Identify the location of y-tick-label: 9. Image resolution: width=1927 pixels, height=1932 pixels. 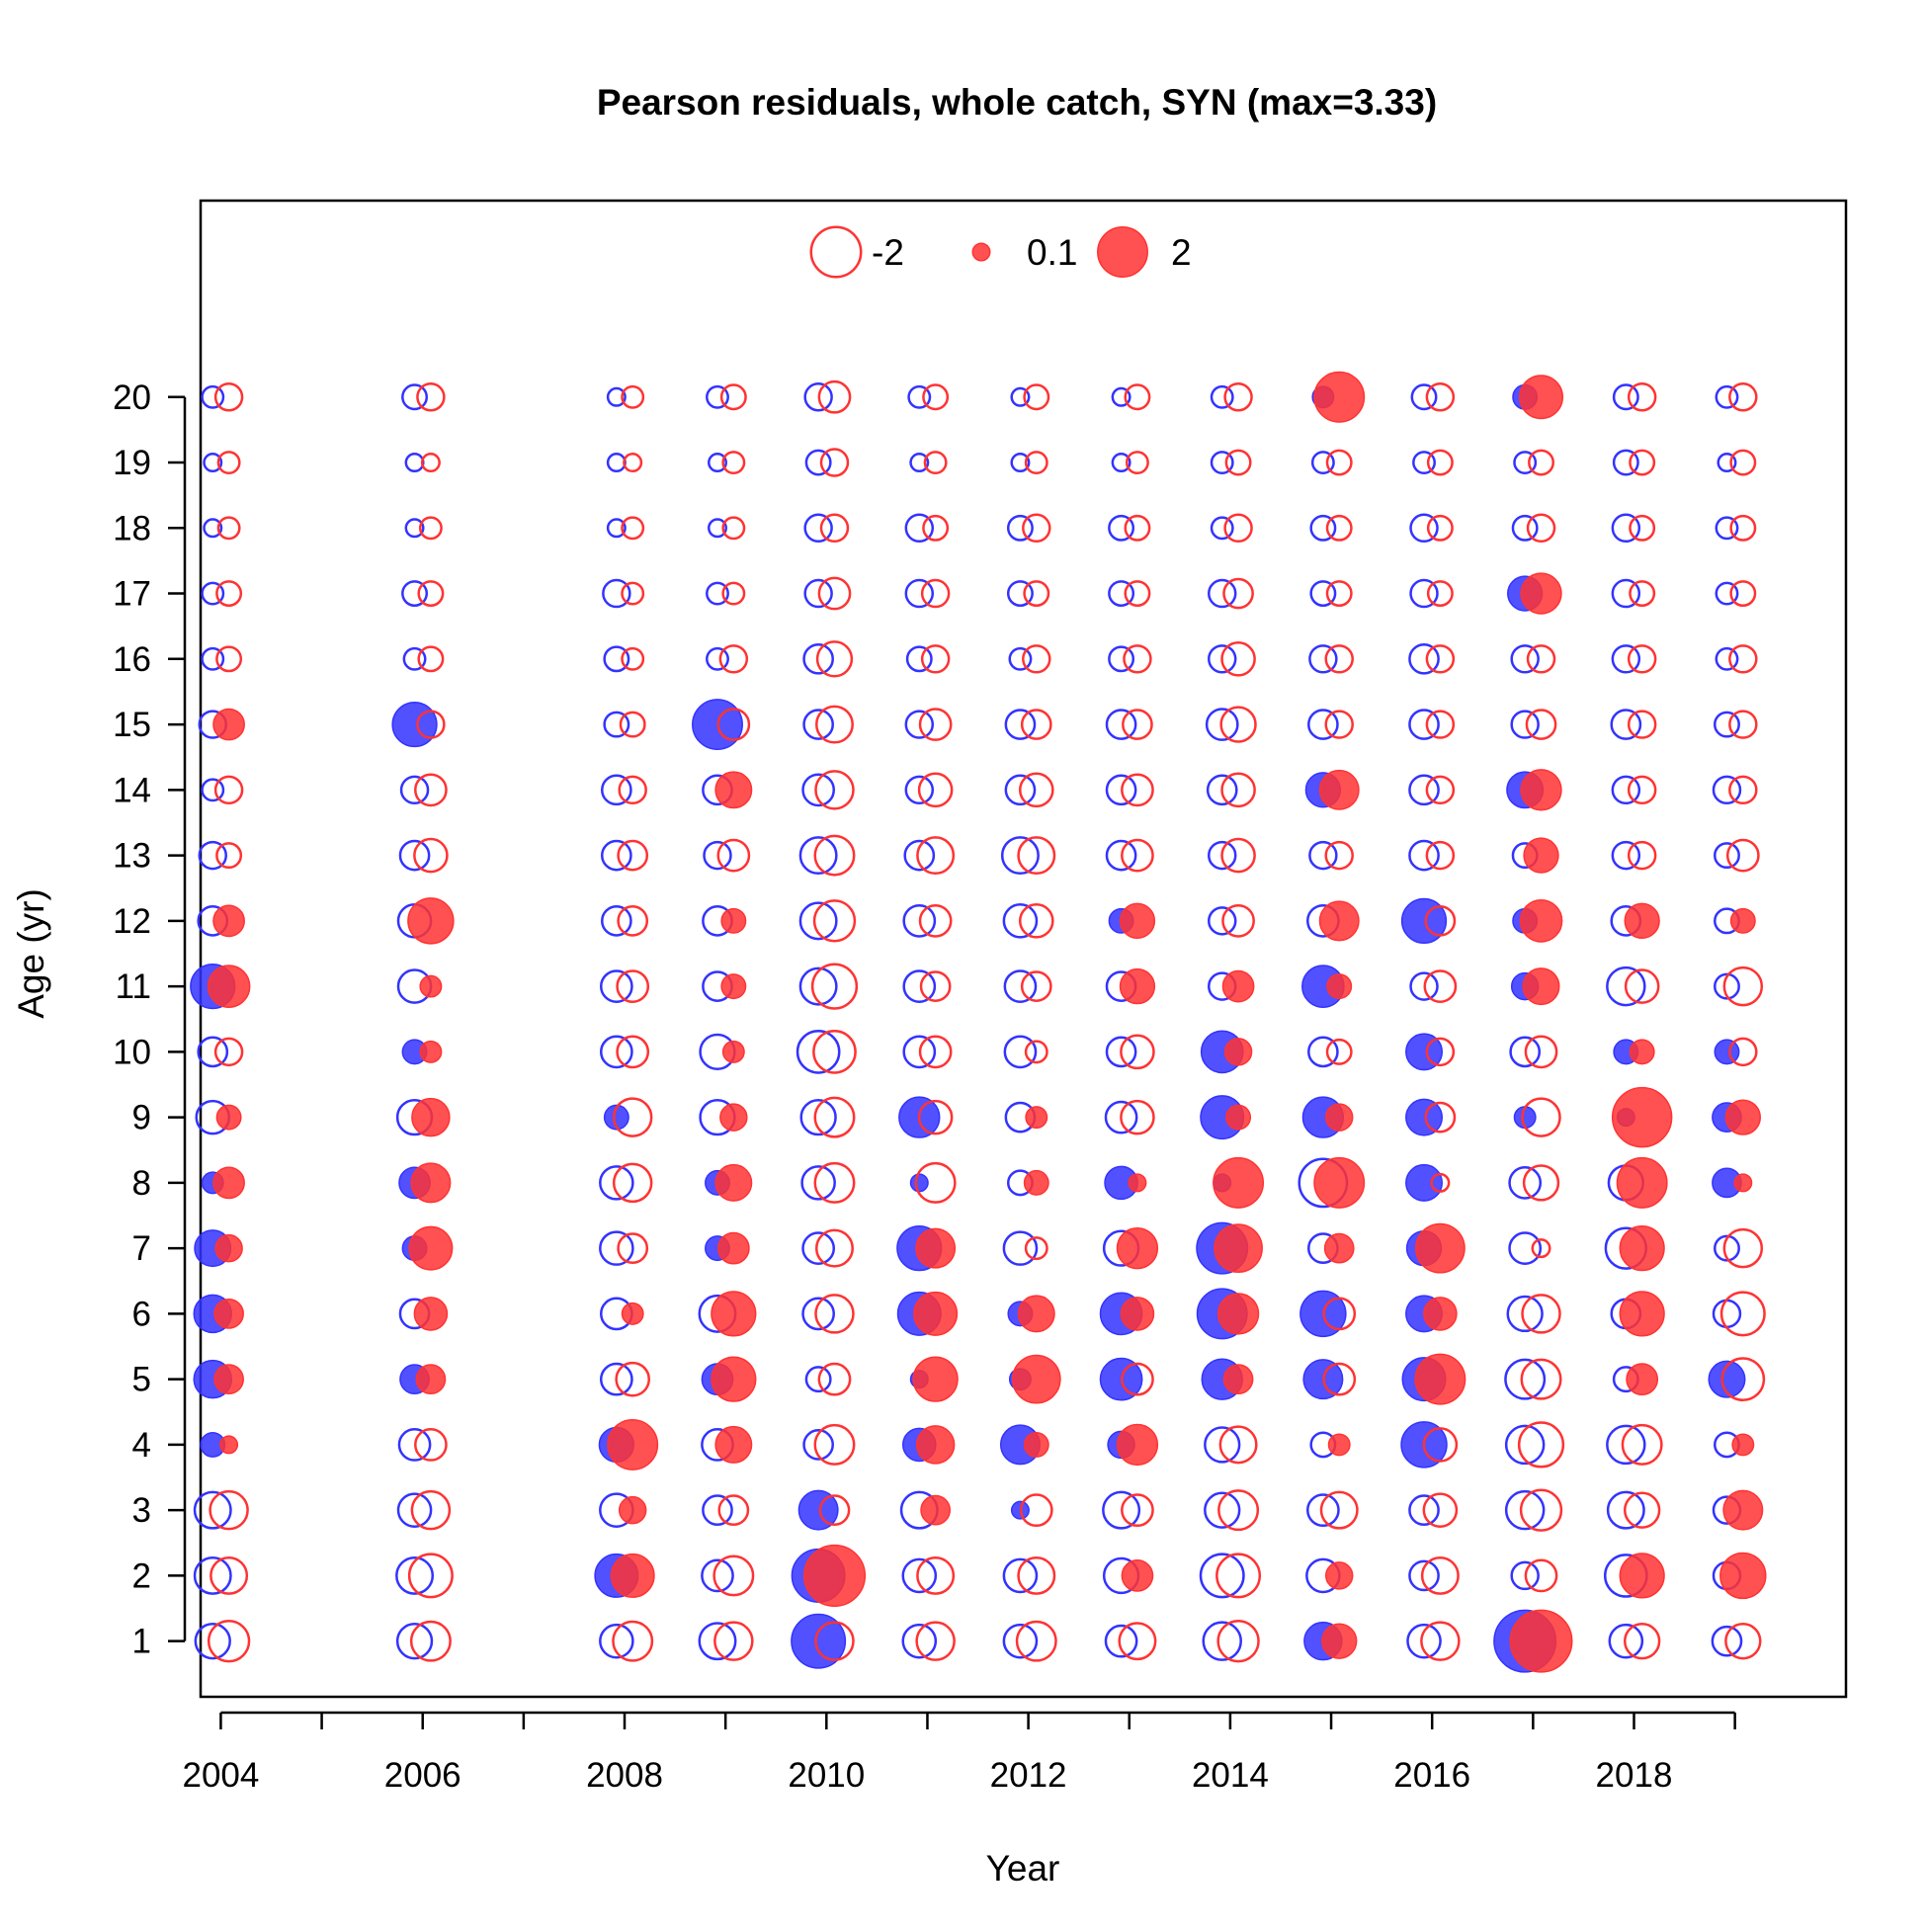
(141, 1118).